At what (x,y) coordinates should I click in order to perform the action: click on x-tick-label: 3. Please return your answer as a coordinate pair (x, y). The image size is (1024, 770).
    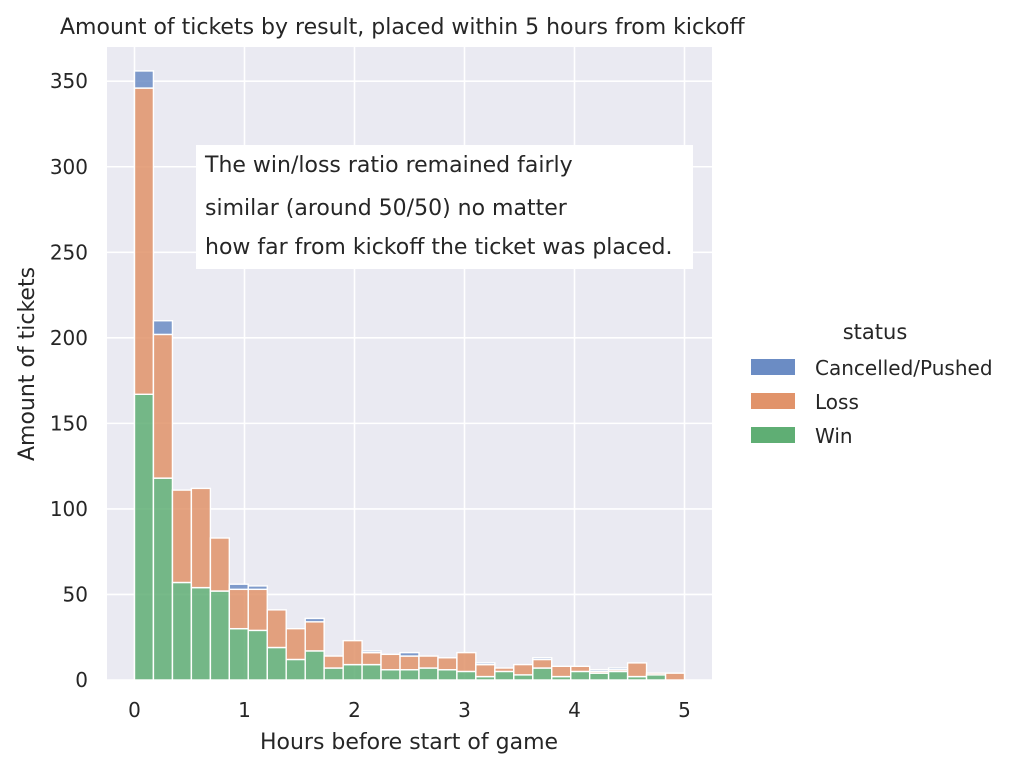
    Looking at the image, I should click on (464, 710).